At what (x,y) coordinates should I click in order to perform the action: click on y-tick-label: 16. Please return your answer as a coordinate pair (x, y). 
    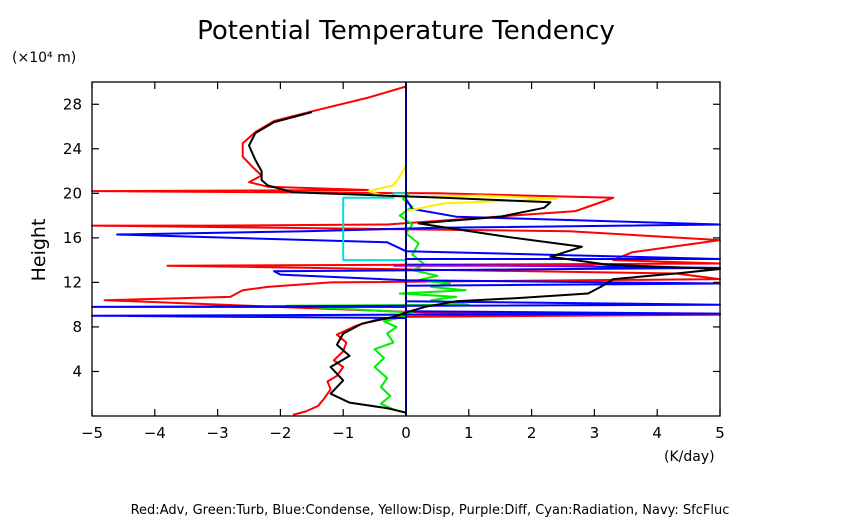
    Looking at the image, I should click on (72, 238).